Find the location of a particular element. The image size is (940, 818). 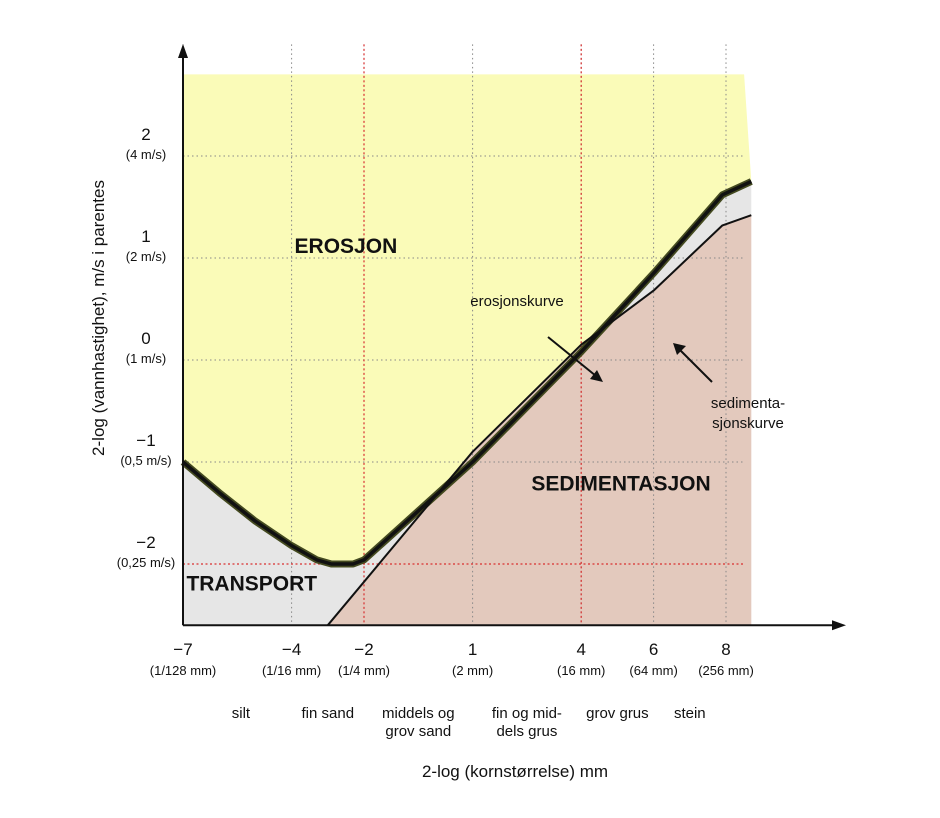

erosion-arrow-line is located at coordinates (572, 356).